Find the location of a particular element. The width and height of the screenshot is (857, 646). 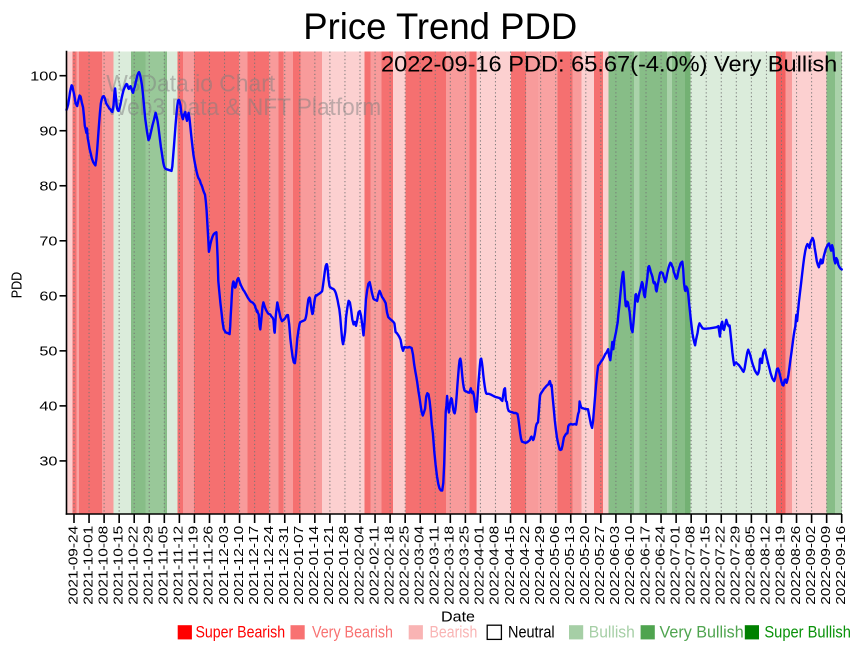

svg-text: 2022-03-25 is located at coordinates (464, 565).